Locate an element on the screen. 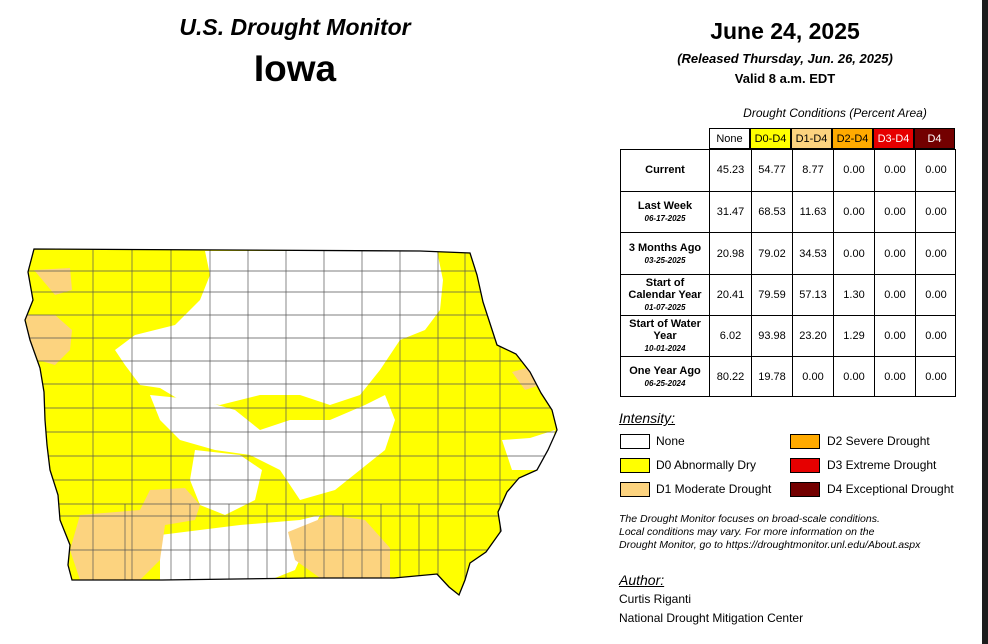 This screenshot has width=988, height=644. row-label: One Year Ago 06-25-2024 is located at coordinates (665, 377).